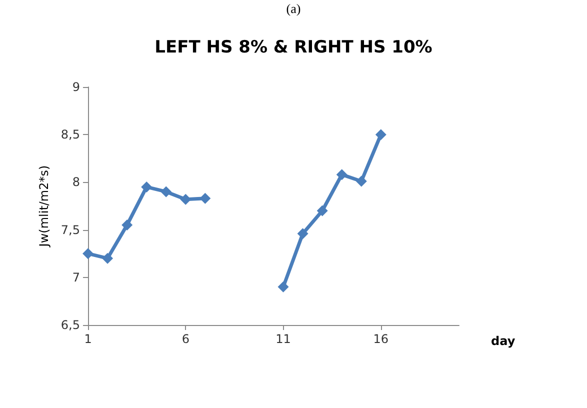 The height and width of the screenshot is (408, 587). Describe the element at coordinates (76, 87) in the screenshot. I see `y-tick-label: 9` at that location.